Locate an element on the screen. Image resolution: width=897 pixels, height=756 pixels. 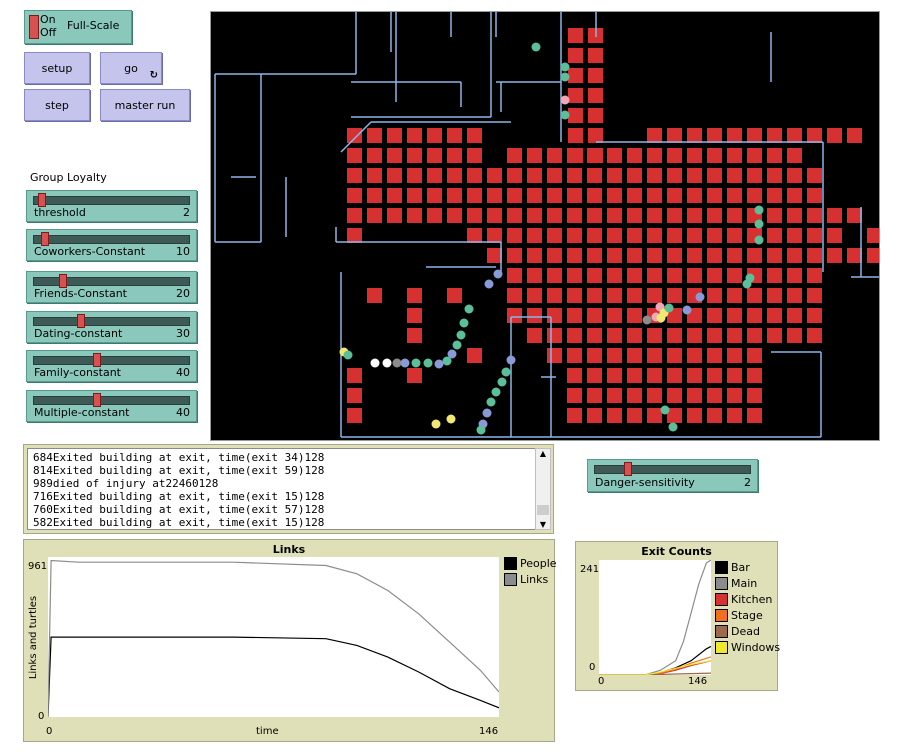
dating-constant-slider: Dating-constant 30 is located at coordinates (111, 327).